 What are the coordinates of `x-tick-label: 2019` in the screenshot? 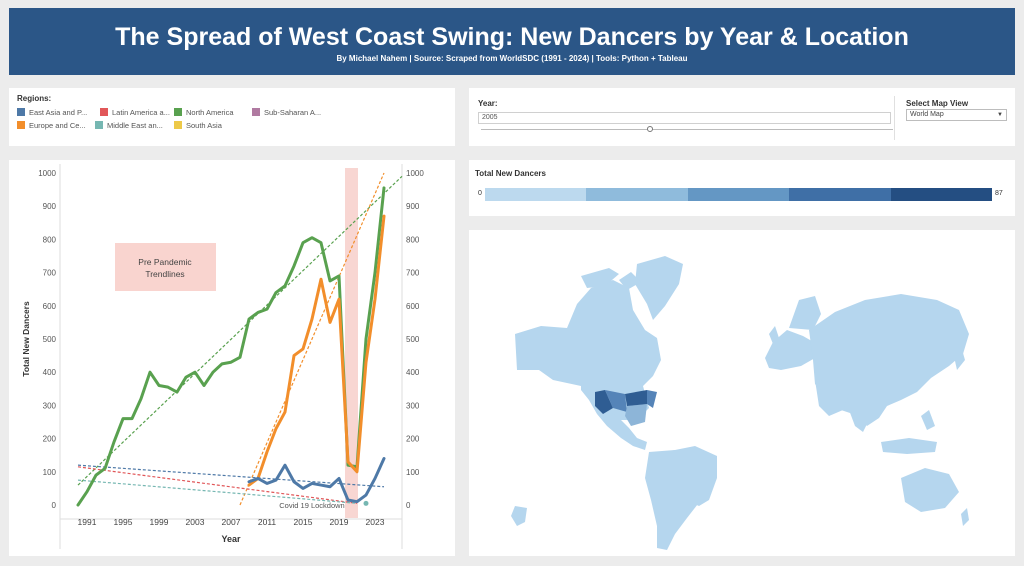 It's located at (339, 522).